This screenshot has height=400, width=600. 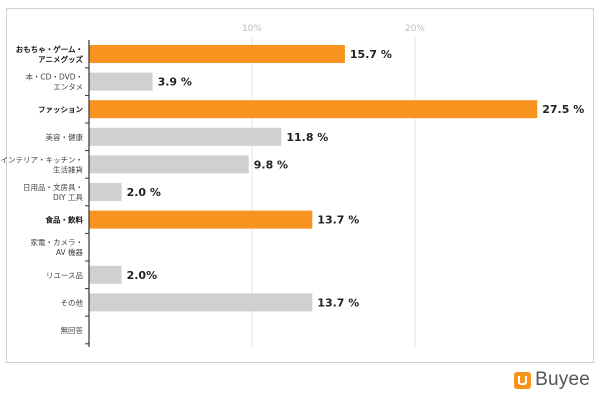 What do you see at coordinates (68, 169) in the screenshot?
I see `category-label: 生活雑貨` at bounding box center [68, 169].